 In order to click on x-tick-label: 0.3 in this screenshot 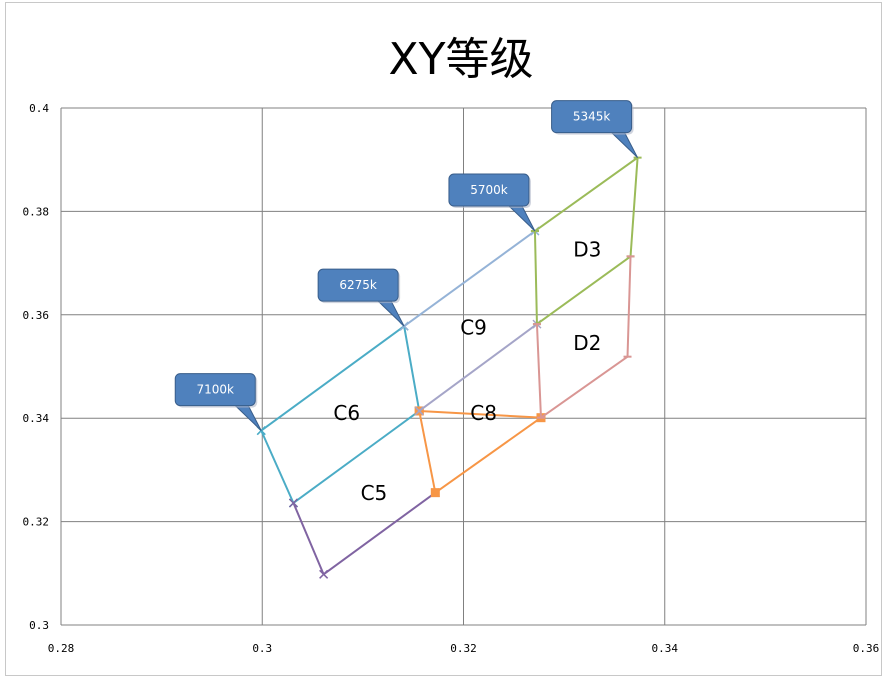, I will do `click(262, 648)`.